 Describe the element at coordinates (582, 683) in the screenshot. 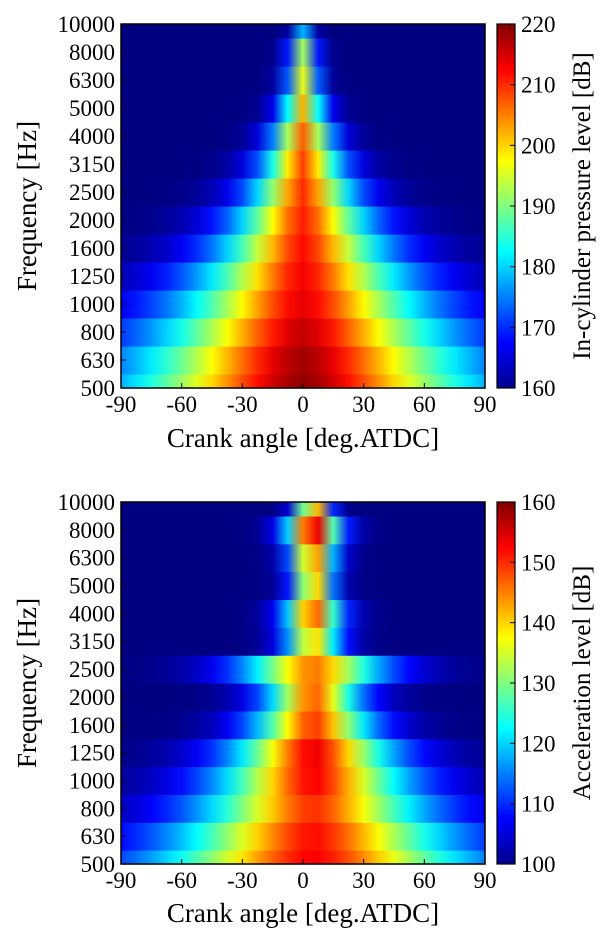

I see `acceleration-colorbar-label: Acceleration level [dB]` at that location.